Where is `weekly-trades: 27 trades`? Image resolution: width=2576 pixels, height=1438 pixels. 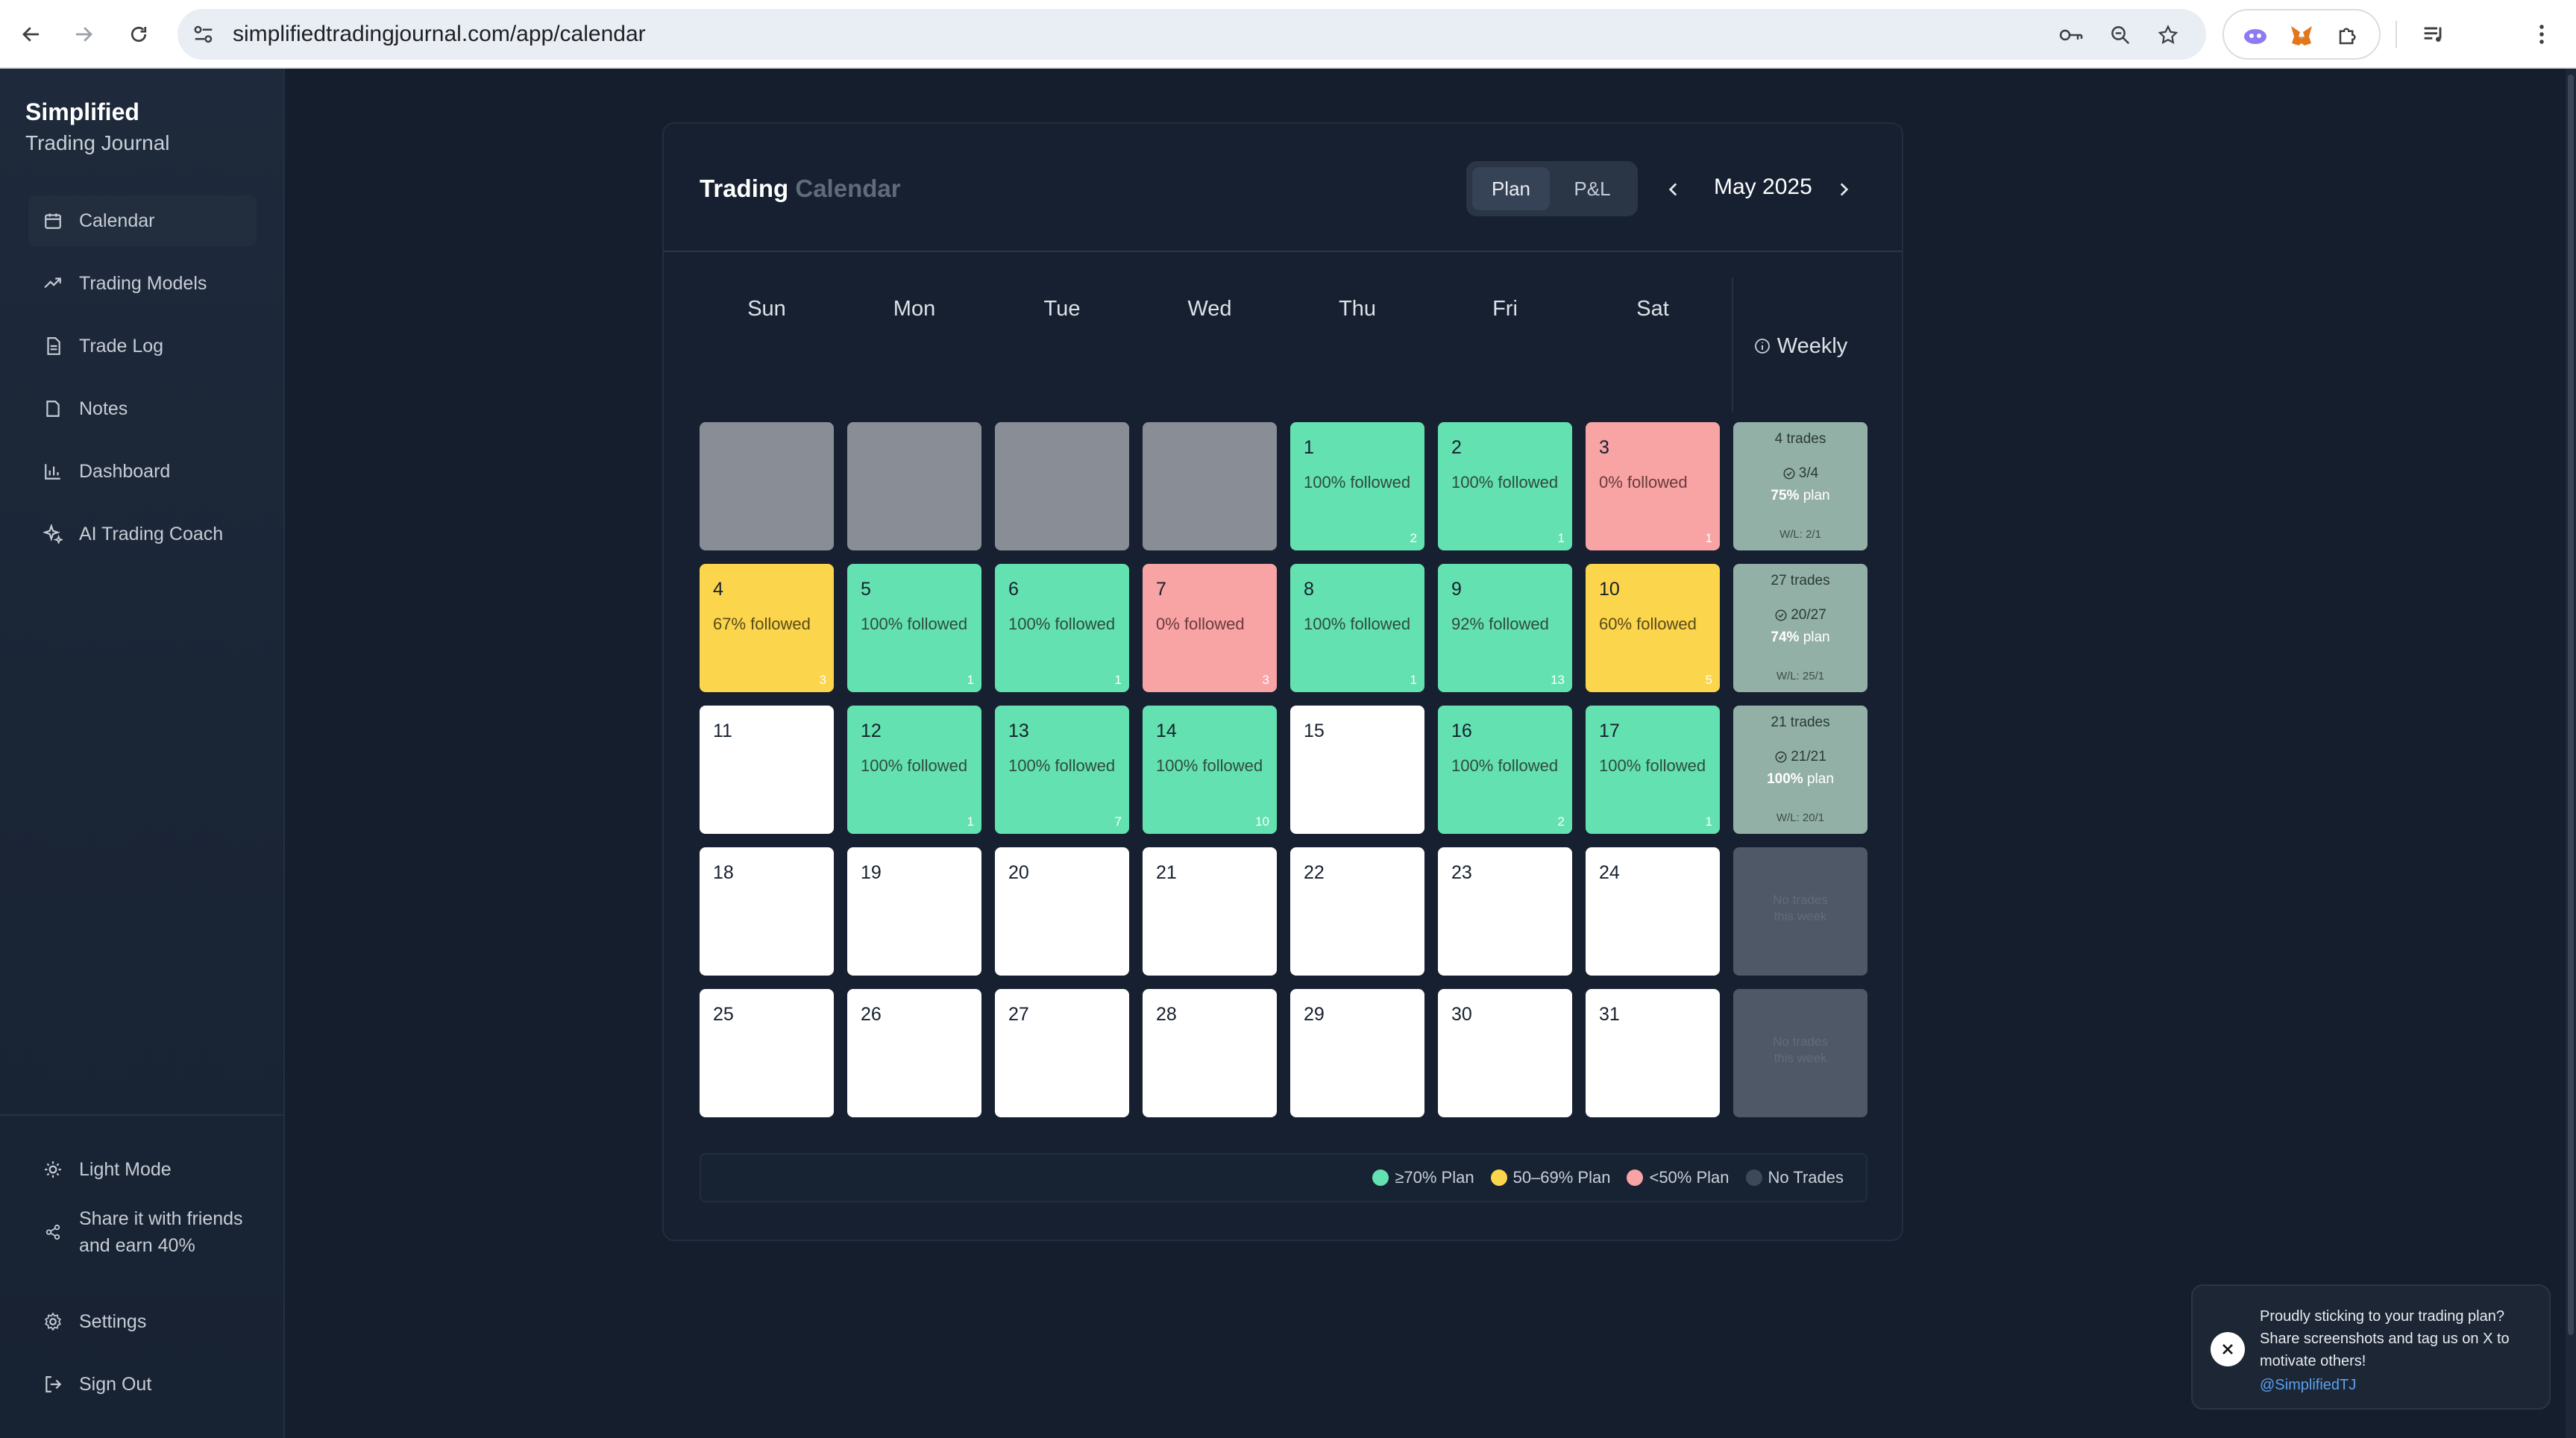 weekly-trades: 27 trades is located at coordinates (1800, 580).